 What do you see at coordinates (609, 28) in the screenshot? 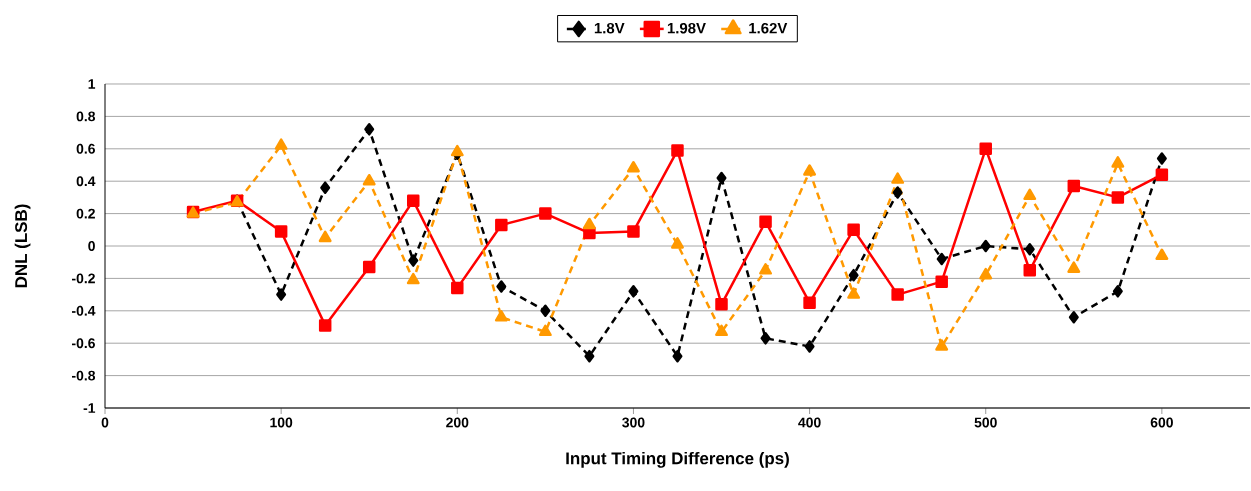
I see `legend-label: 1.8V` at bounding box center [609, 28].